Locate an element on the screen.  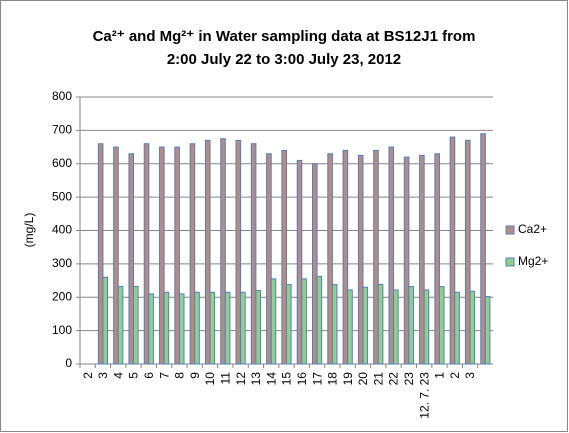
x-tick-label: 22 is located at coordinates (394, 379).